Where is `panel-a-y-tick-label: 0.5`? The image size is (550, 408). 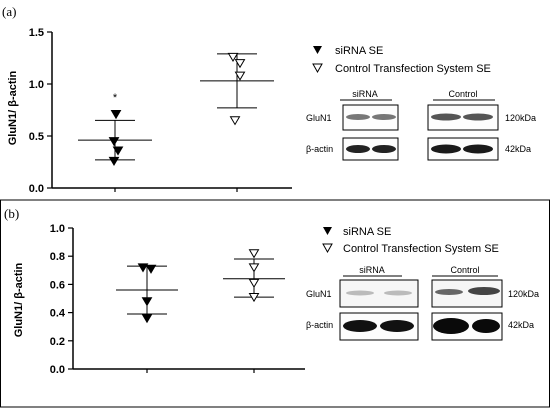
panel-a-y-tick-label: 0.5 is located at coordinates (36, 137).